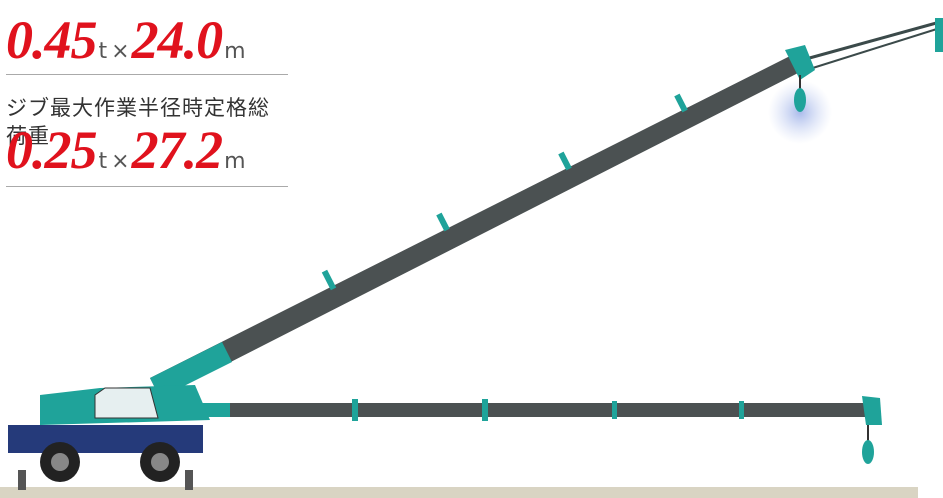 The height and width of the screenshot is (498, 943). Describe the element at coordinates (109, 437) in the screenshot. I see `crane-body` at that location.